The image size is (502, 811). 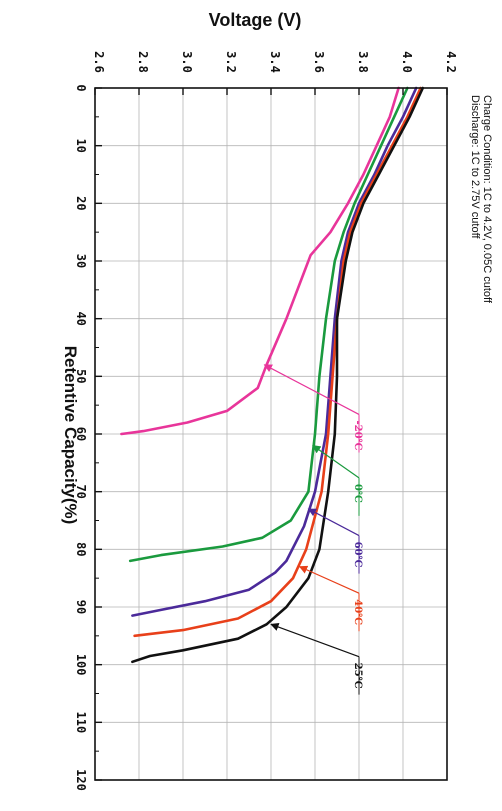 What do you see at coordinates (81, 318) in the screenshot?
I see `x-tick-label: 40` at bounding box center [81, 318].